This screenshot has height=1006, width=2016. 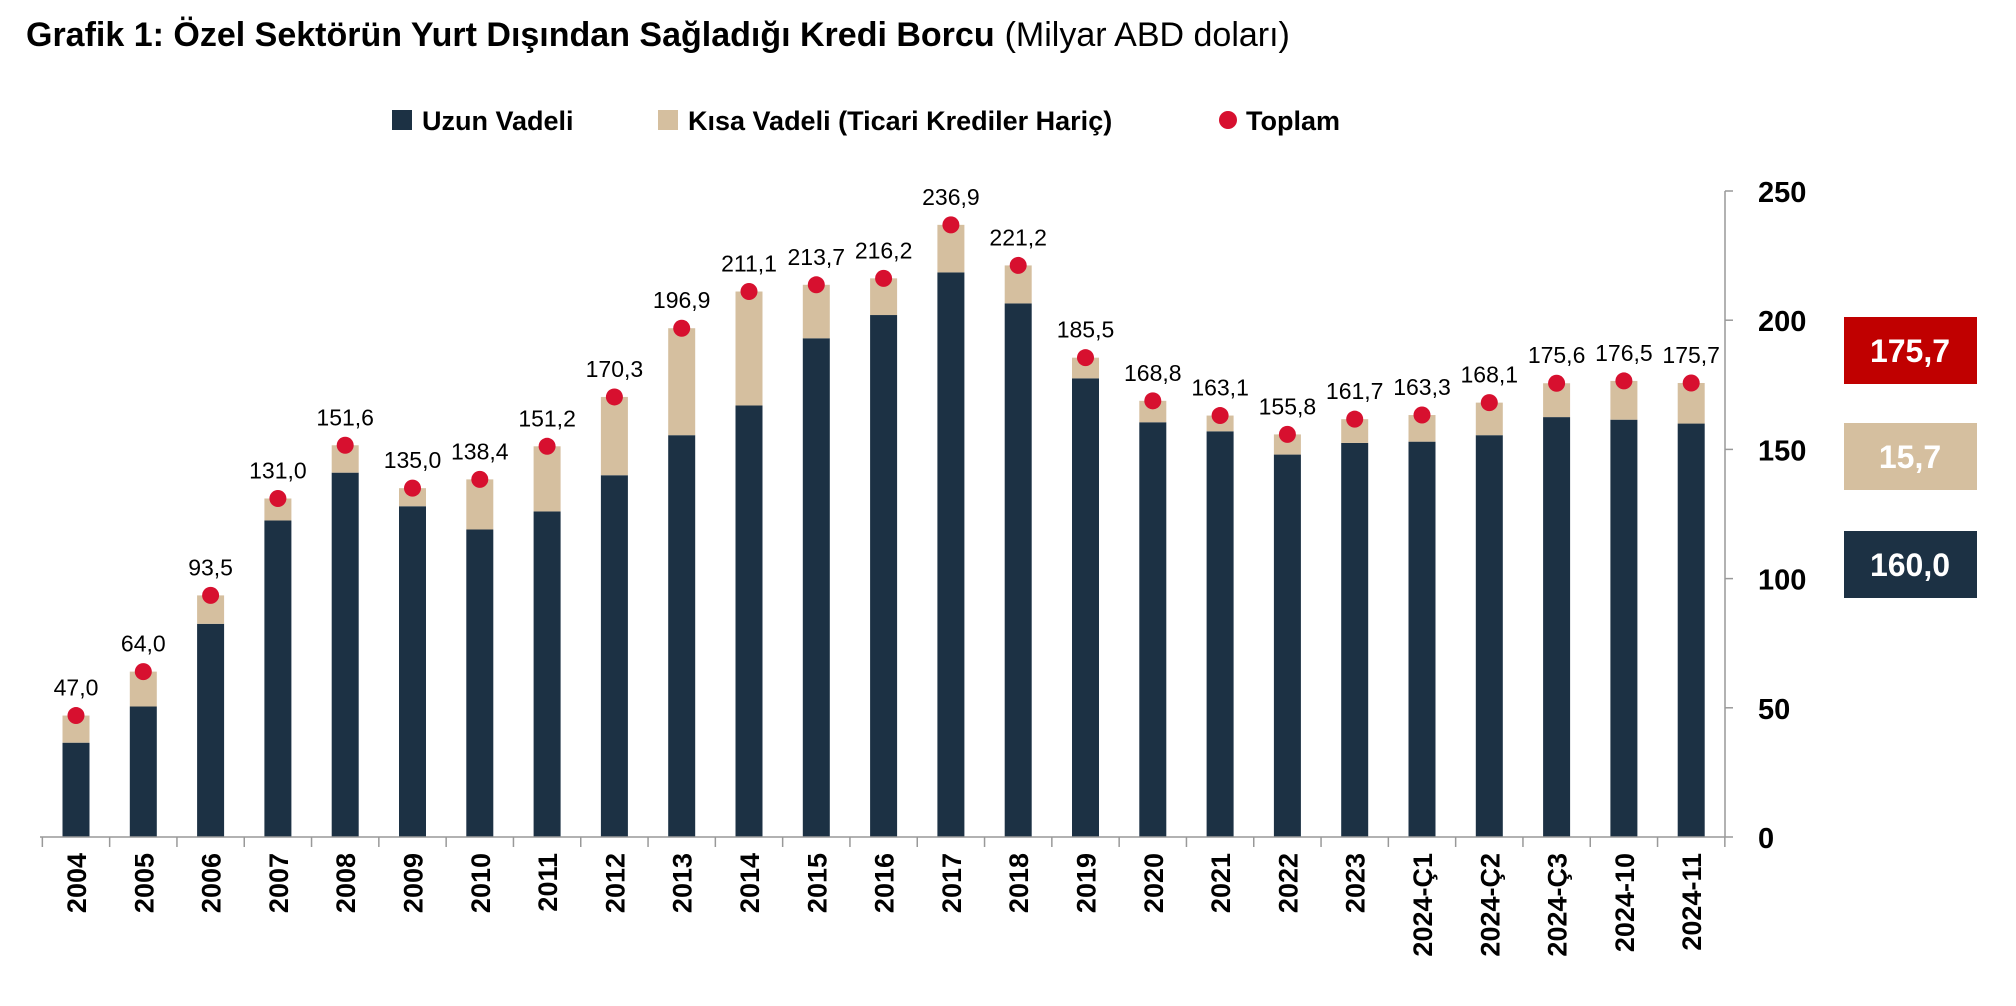 I want to click on data-label: 64,0, so click(x=143, y=644).